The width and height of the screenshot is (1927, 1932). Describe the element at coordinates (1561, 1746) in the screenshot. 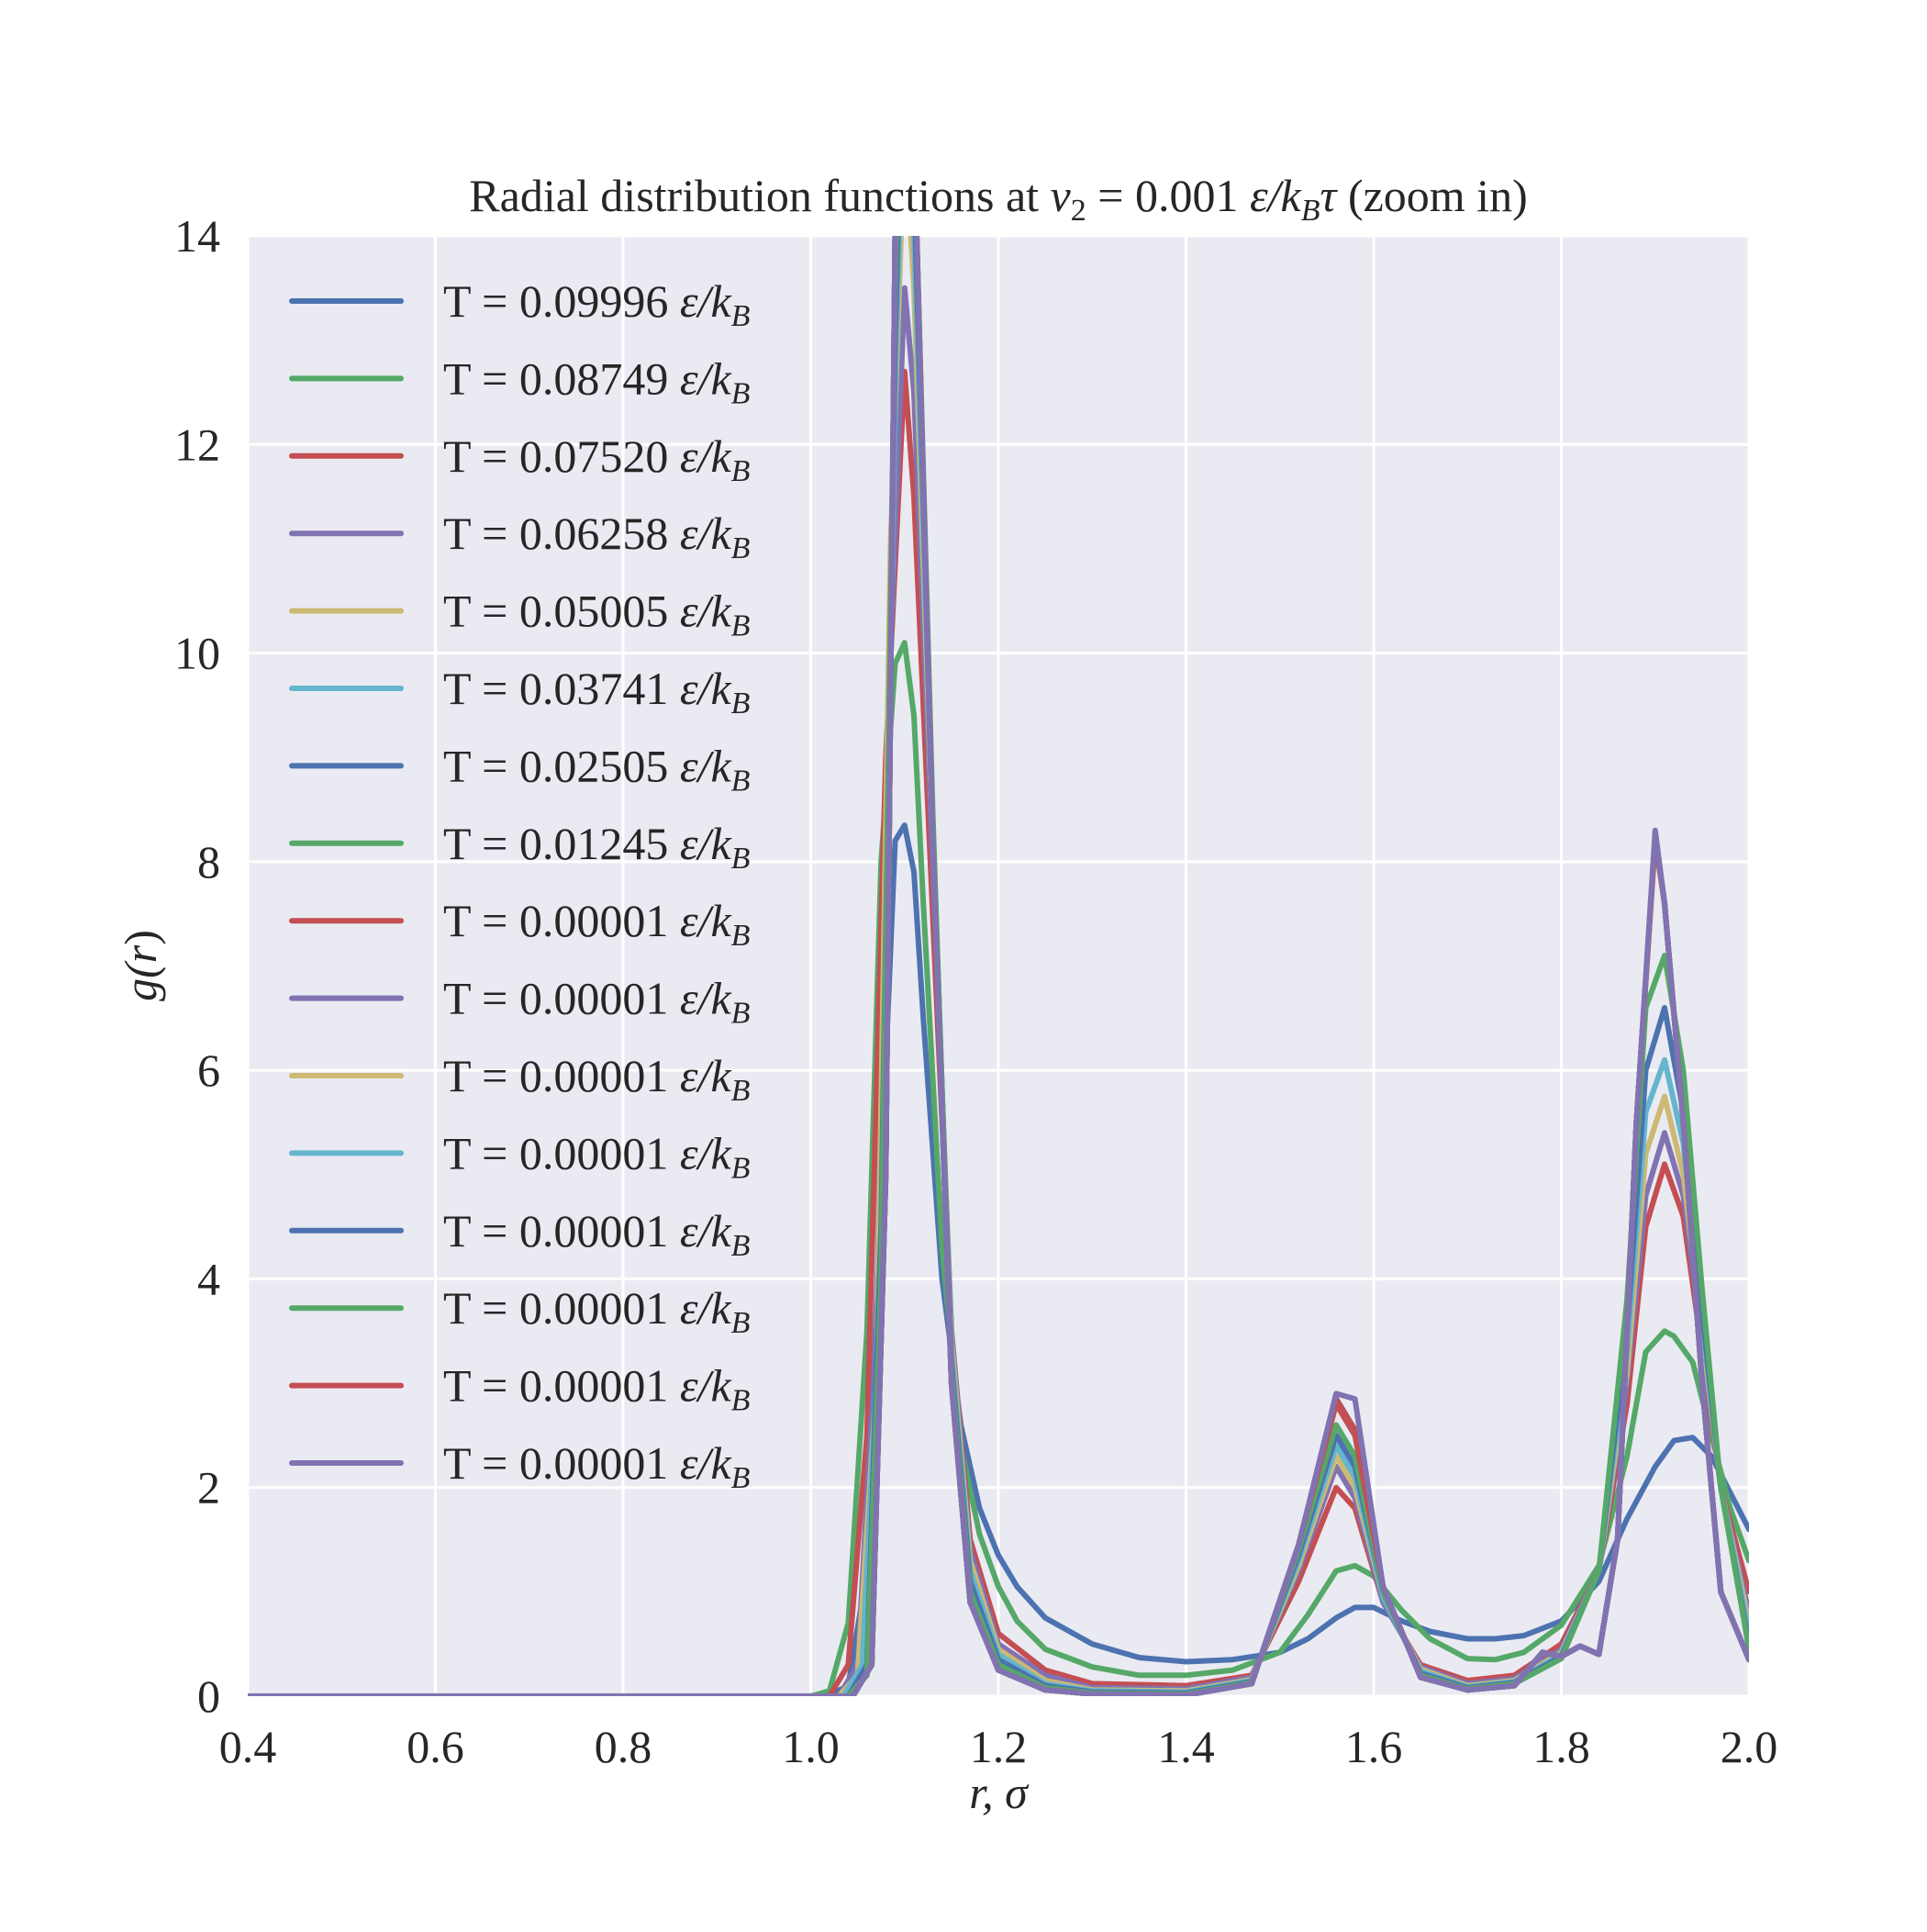

I see `x-tick-label: 1.8` at that location.